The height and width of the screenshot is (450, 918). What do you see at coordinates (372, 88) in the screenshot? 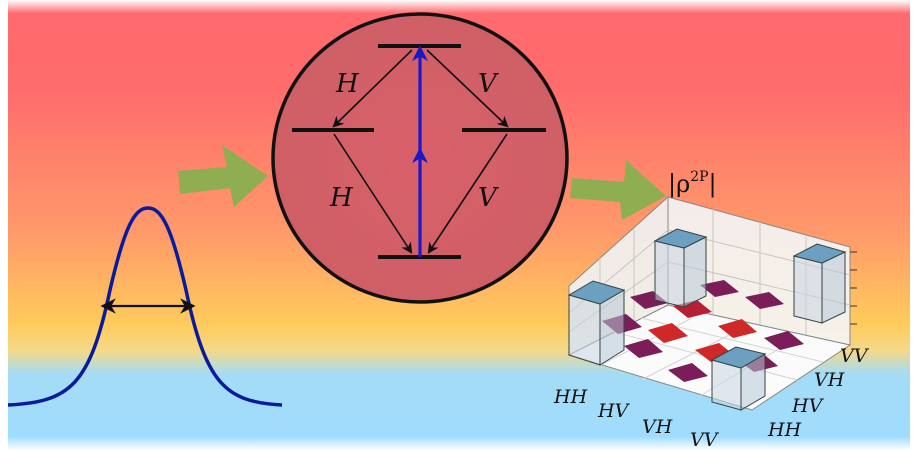
I see `decay-arrow-top-left` at bounding box center [372, 88].